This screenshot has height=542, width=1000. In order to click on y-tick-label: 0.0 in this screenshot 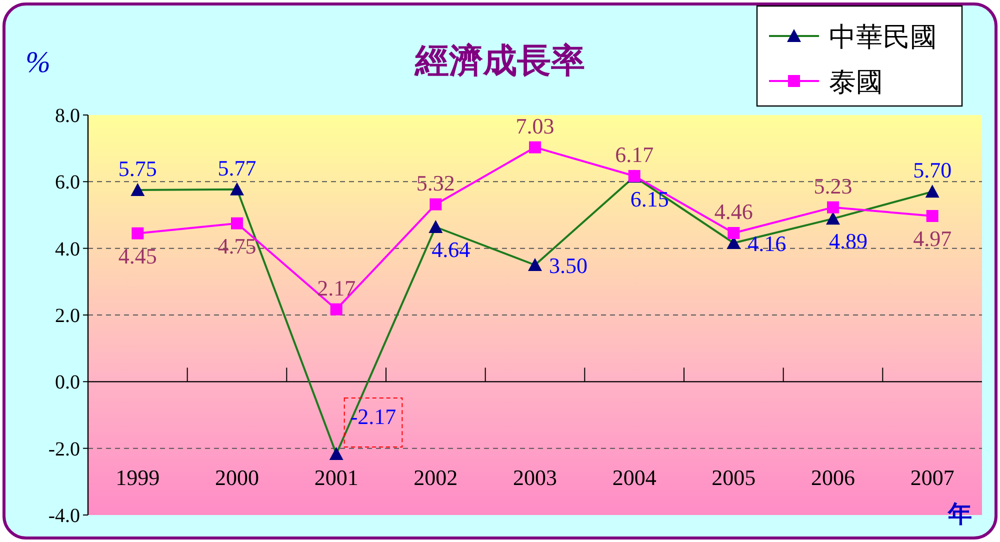, I will do `click(67, 383)`.